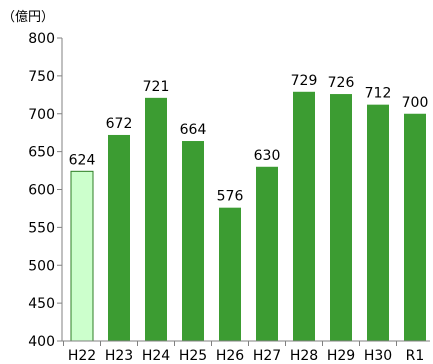 The image size is (433, 364). Describe the element at coordinates (415, 103) in the screenshot. I see `data-label-r1: 700` at that location.